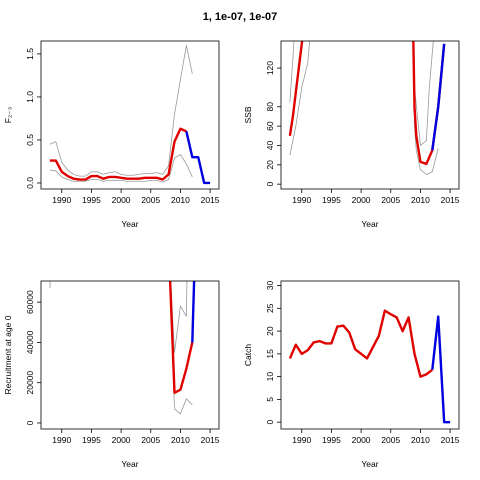 Image resolution: width=480 pixels, height=480 pixels. I want to click on figure-title: 1, 1e-07, 1e-07, so click(240, 17).